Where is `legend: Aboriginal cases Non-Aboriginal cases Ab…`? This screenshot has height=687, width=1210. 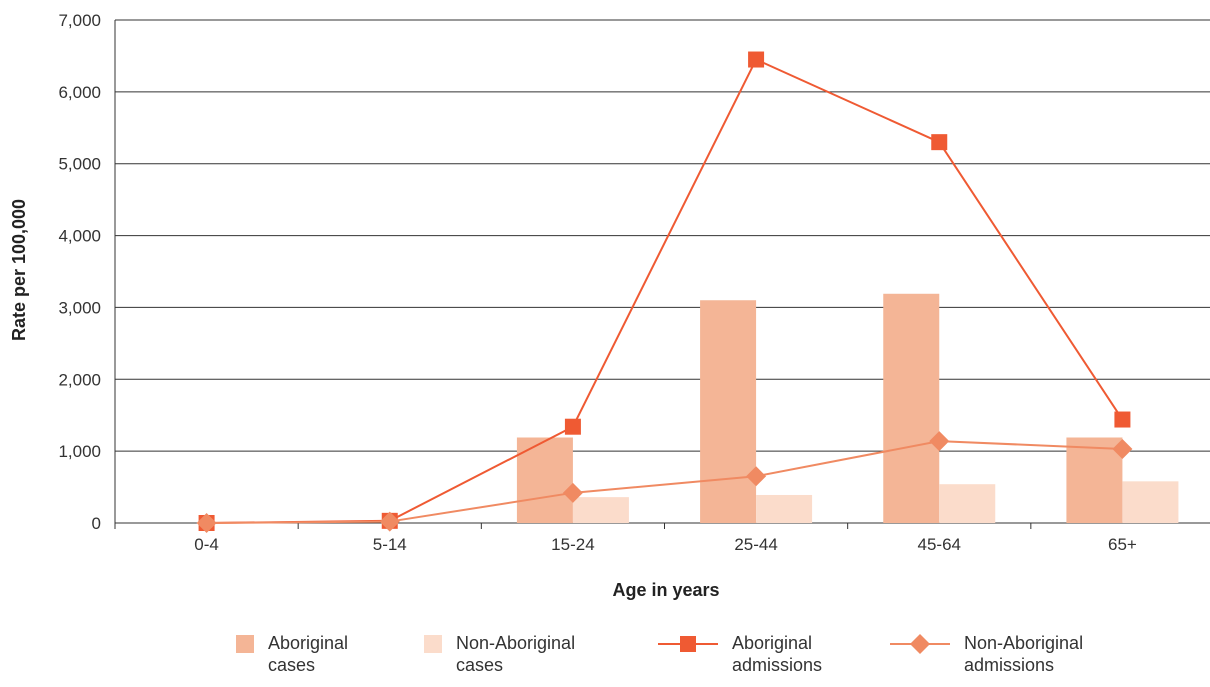
legend: Aboriginal cases Non-Aboriginal cases Ab… is located at coordinates (605, 659).